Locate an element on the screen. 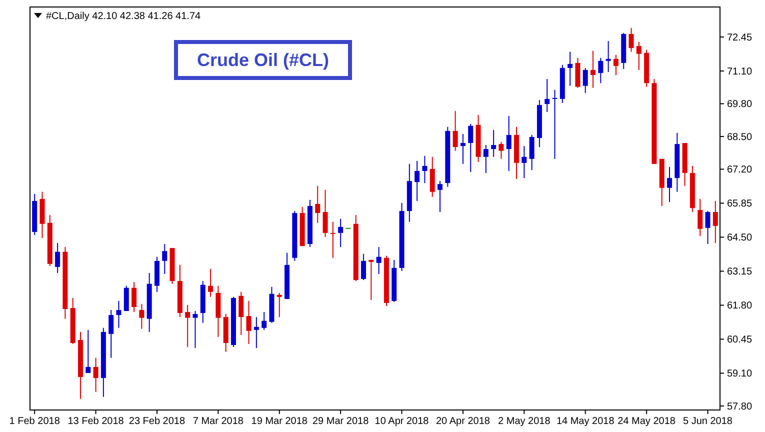 This screenshot has width=765, height=432. x-tick-label: 10 Apr 2018 is located at coordinates (402, 421).